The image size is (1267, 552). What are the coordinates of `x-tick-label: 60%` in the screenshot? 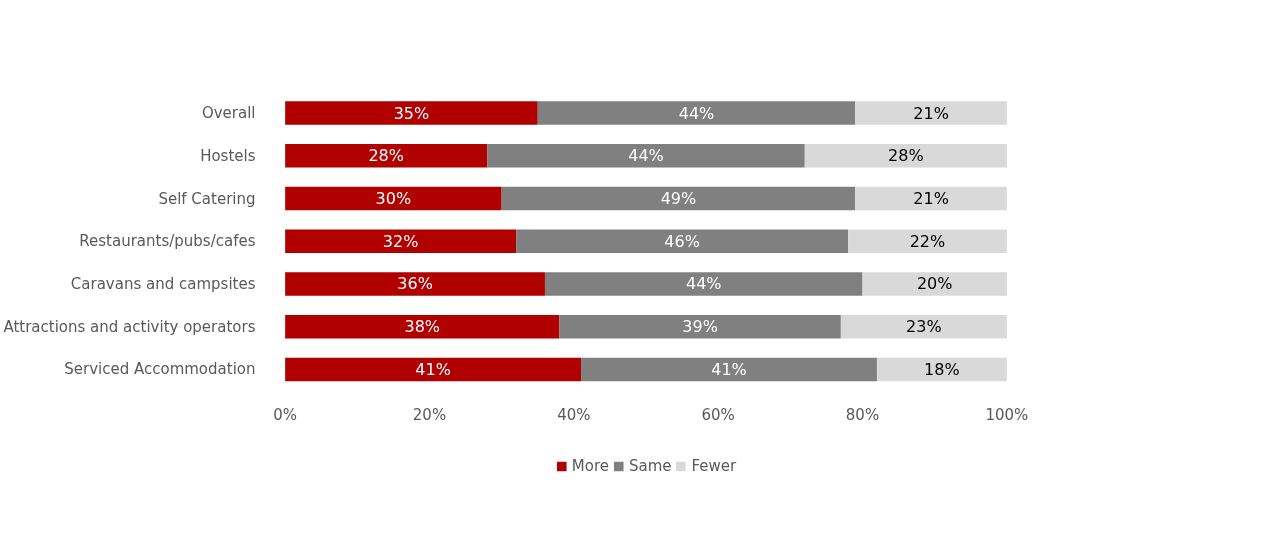 It's located at (718, 415).